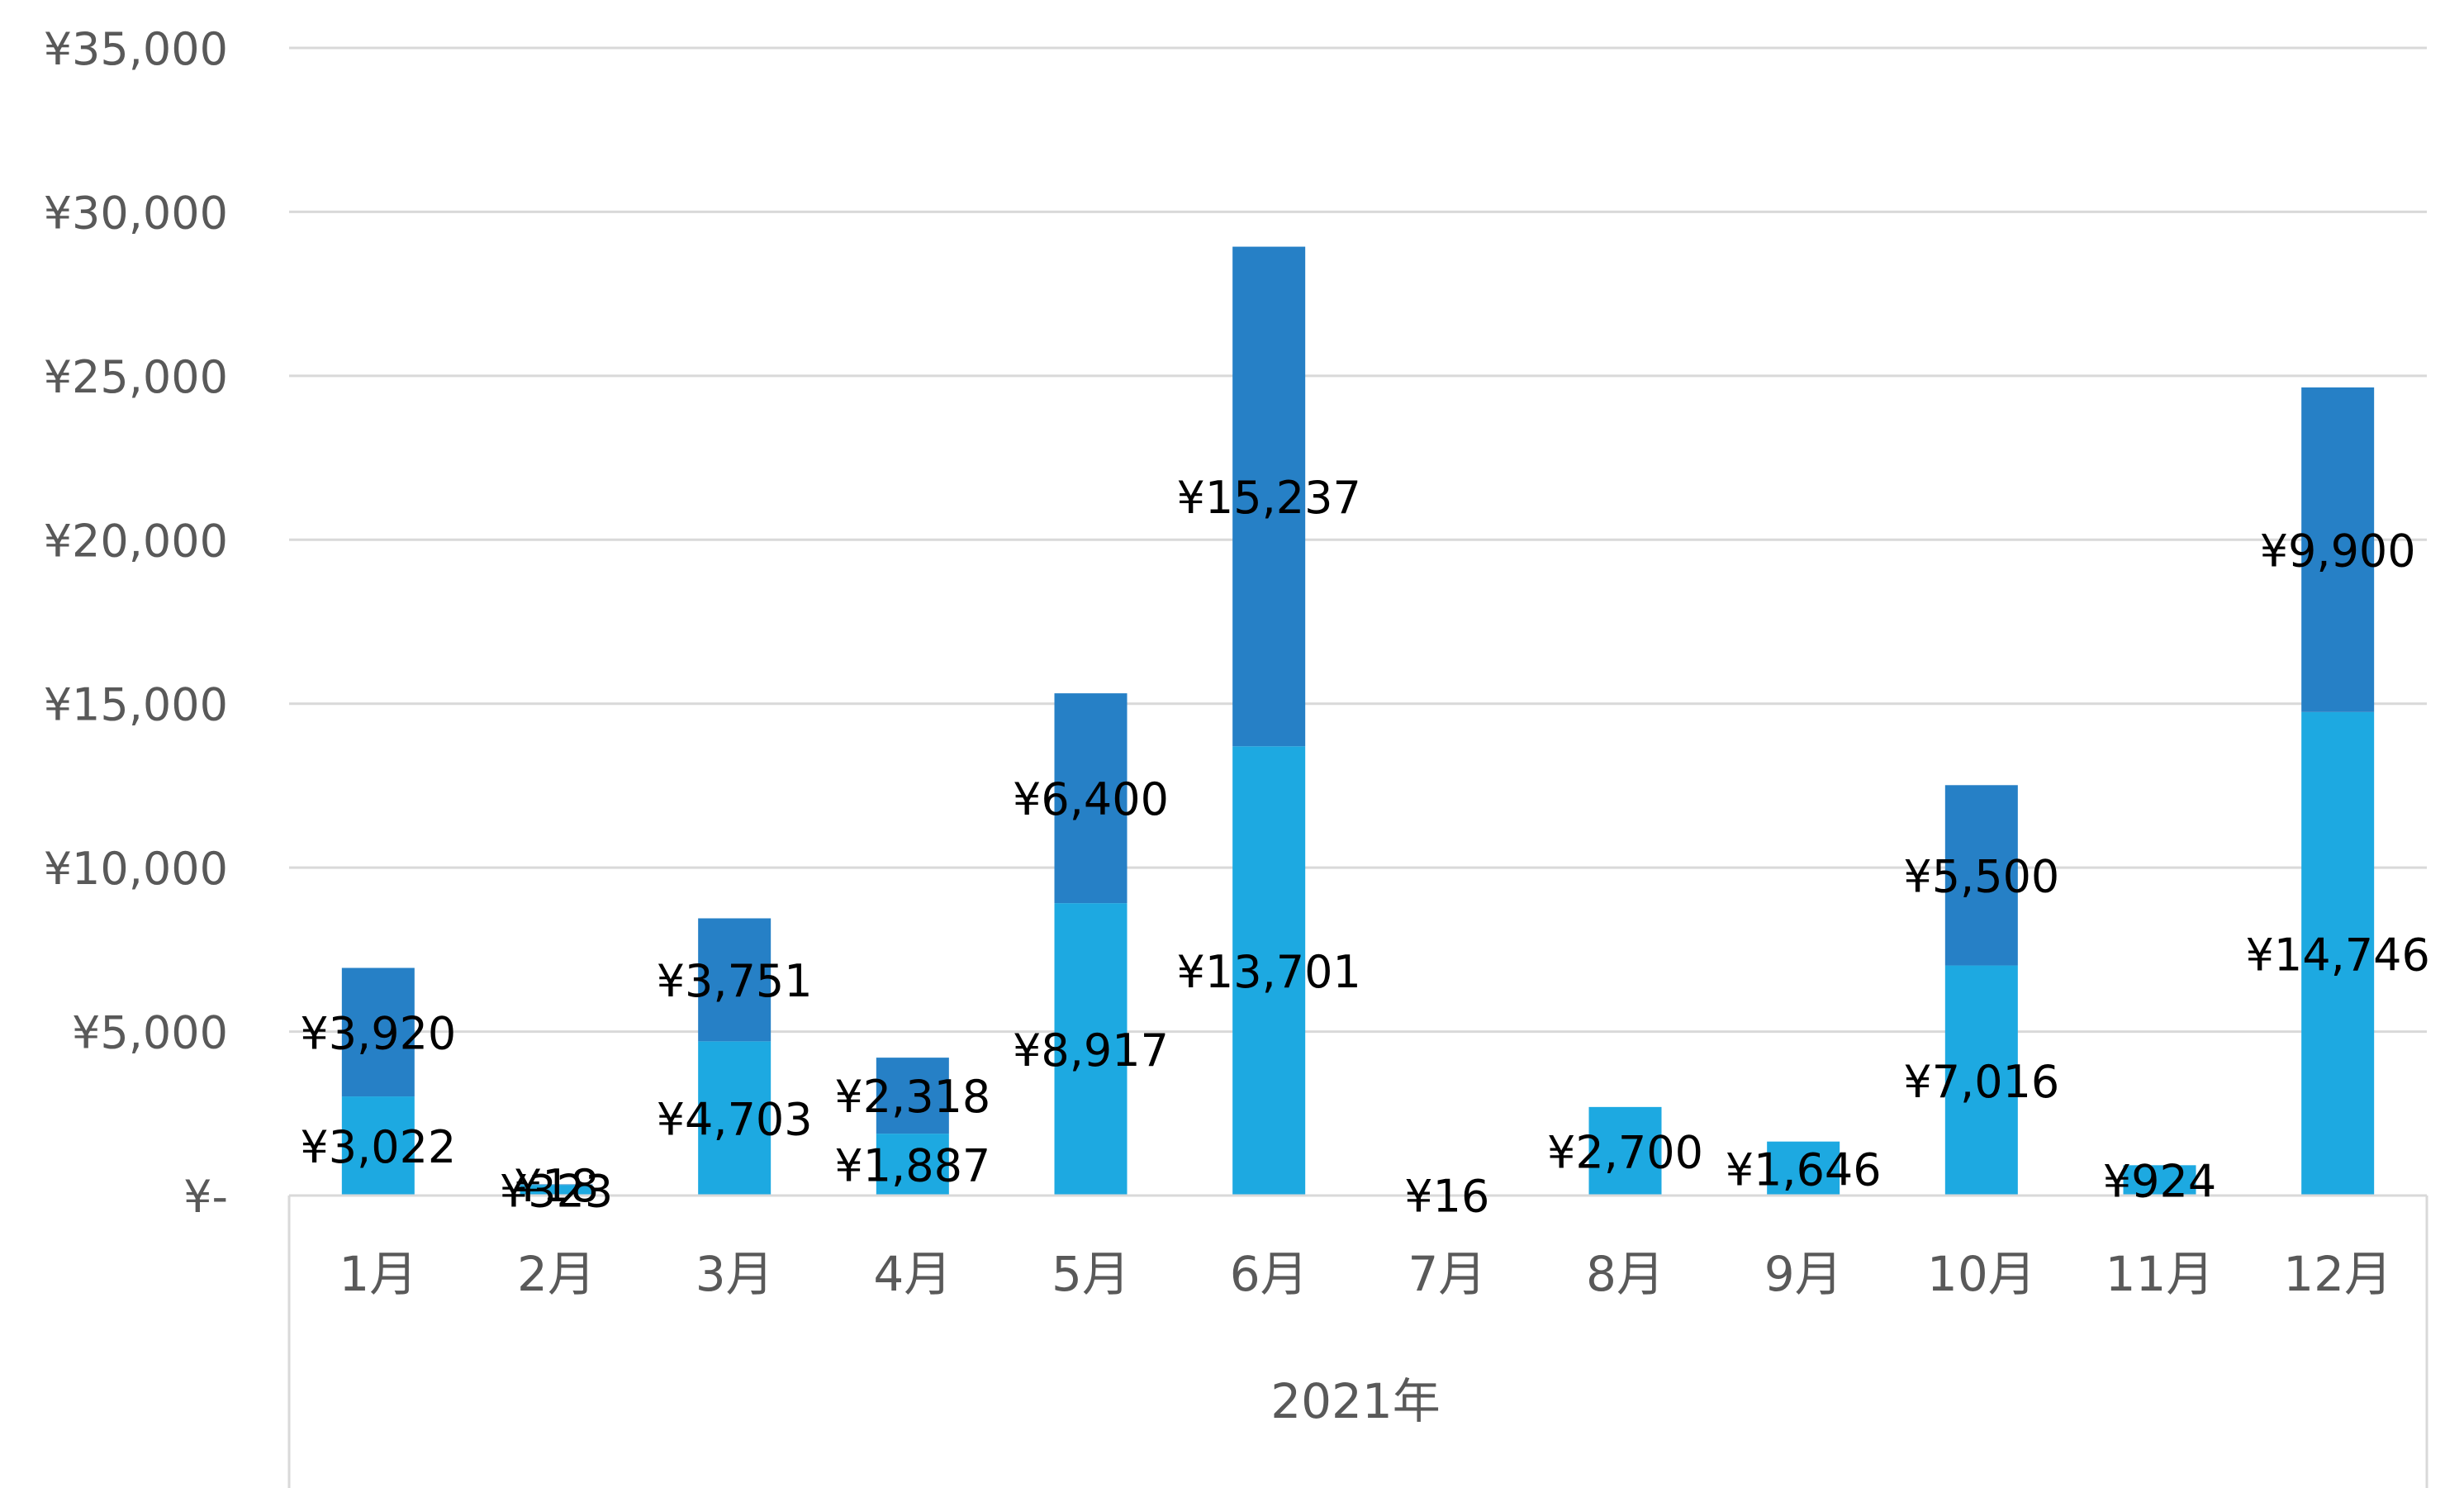  I want to click on x-tick-label: 3月, so click(735, 1274).